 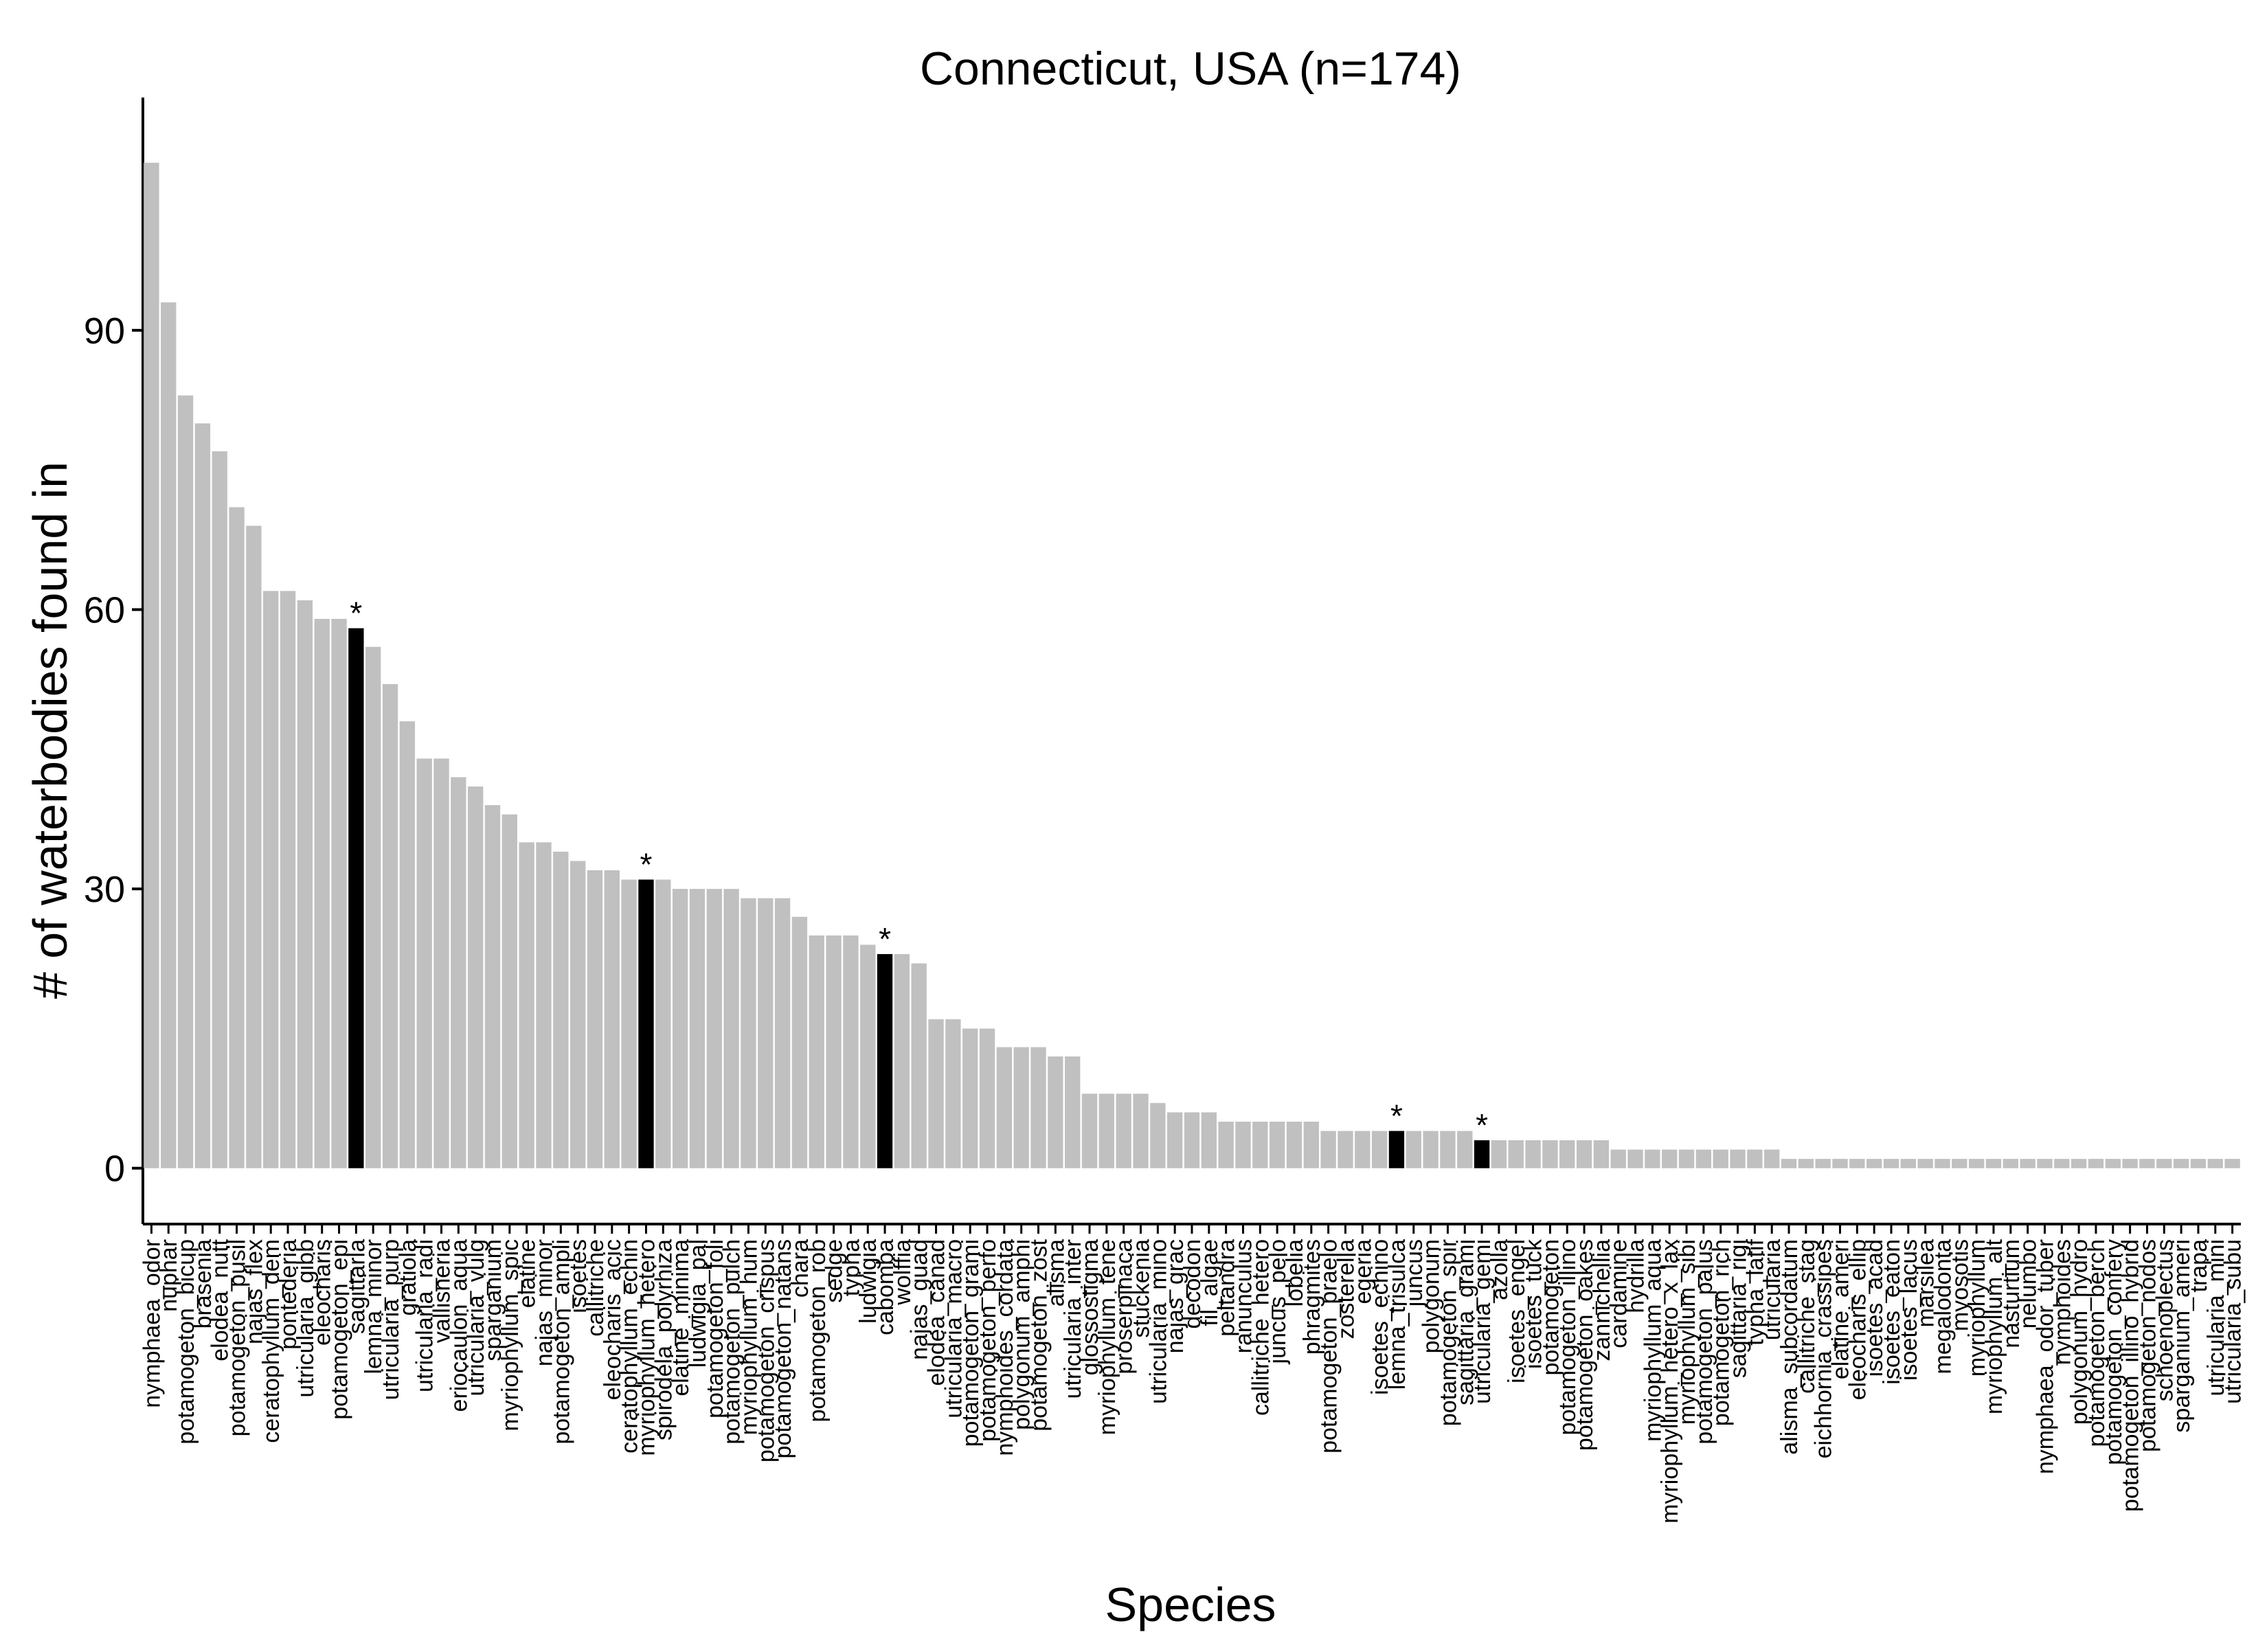 I want to click on bar-sagittaria_rigi, so click(x=1738, y=1158).